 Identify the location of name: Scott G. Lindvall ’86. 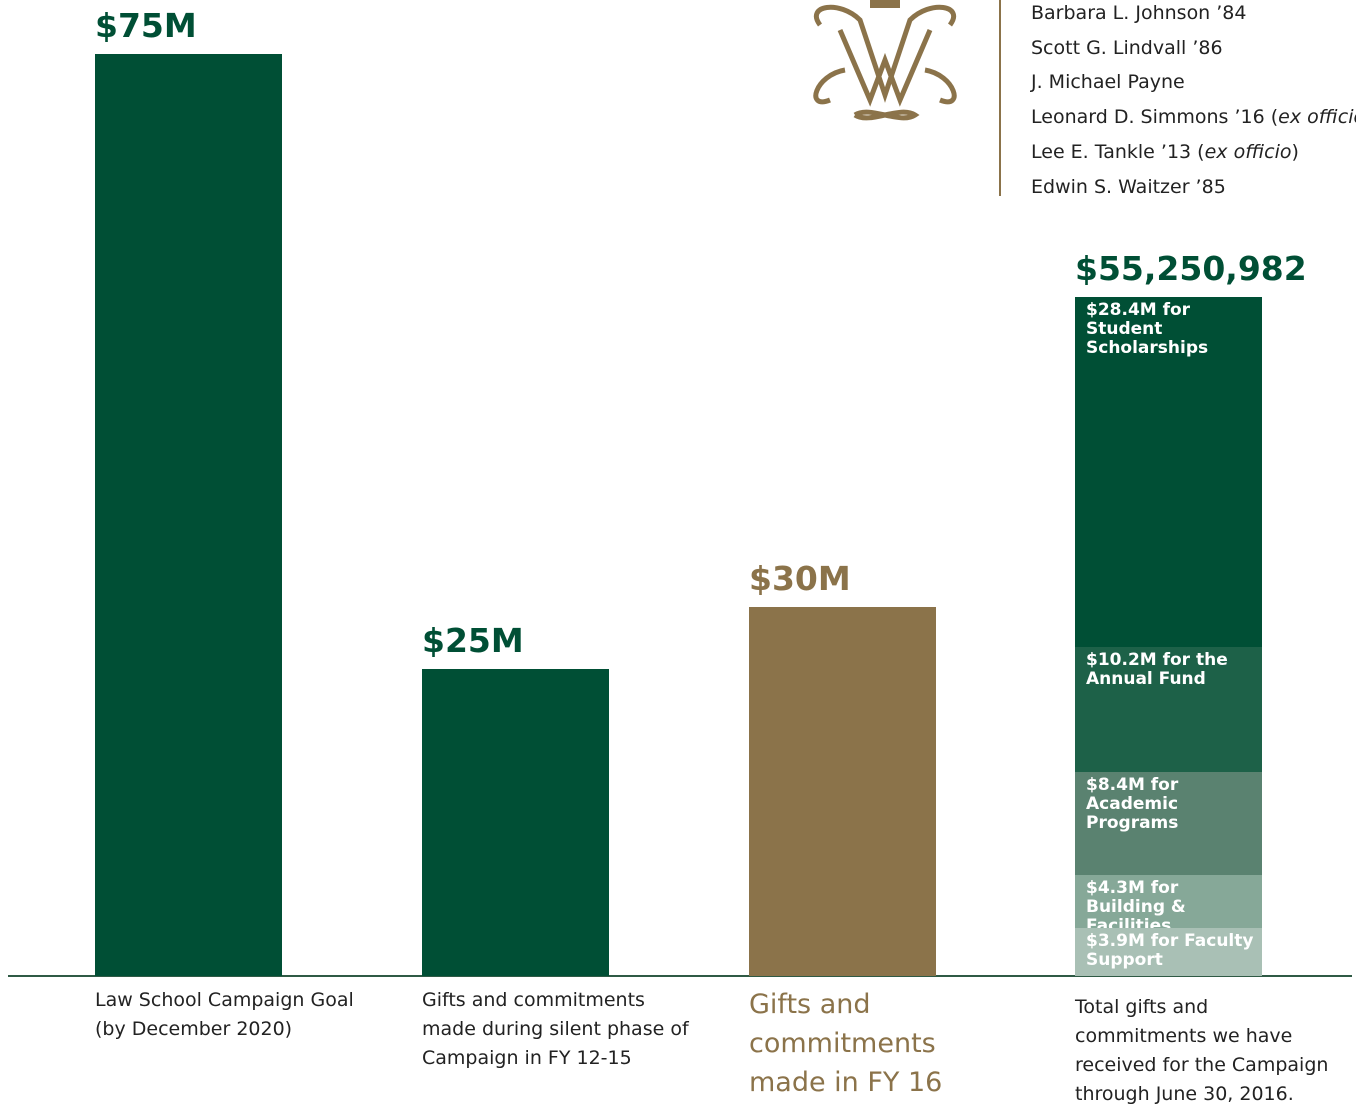
(1127, 48).